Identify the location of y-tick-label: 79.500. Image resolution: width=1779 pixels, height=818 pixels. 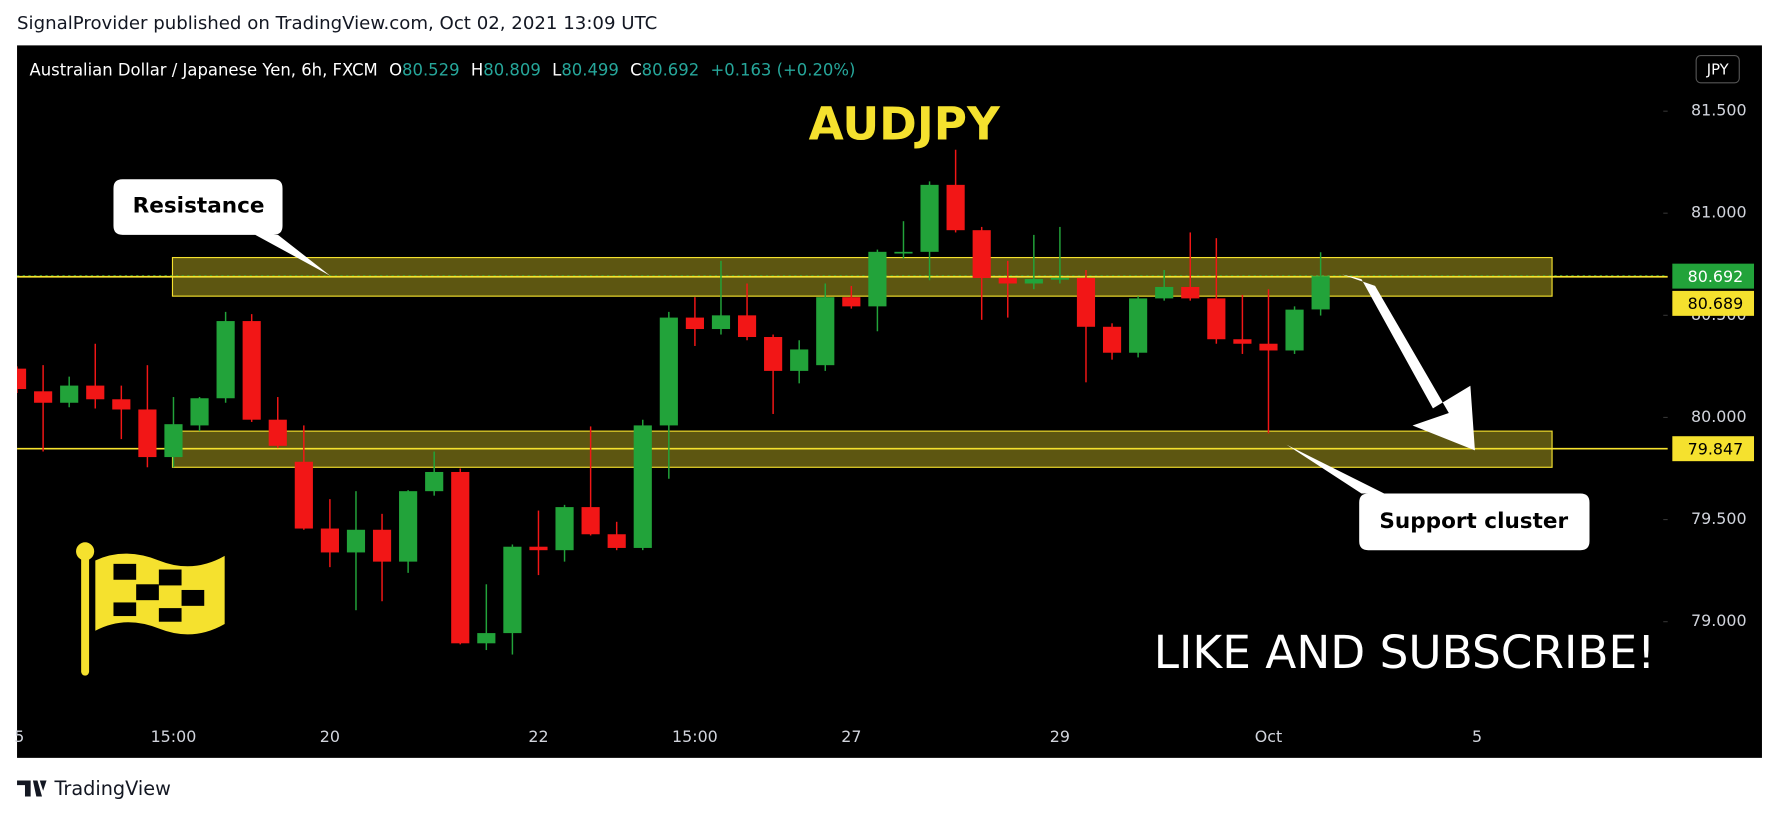
(1719, 518).